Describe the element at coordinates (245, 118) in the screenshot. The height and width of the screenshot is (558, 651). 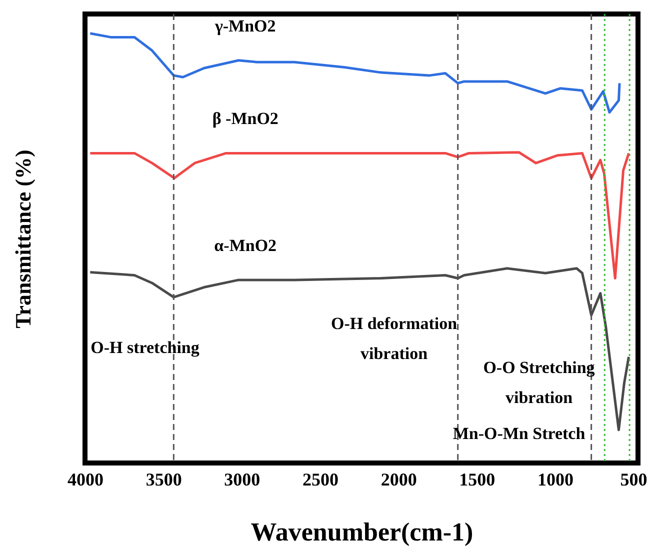
I see `series-label: β -MnO2` at that location.